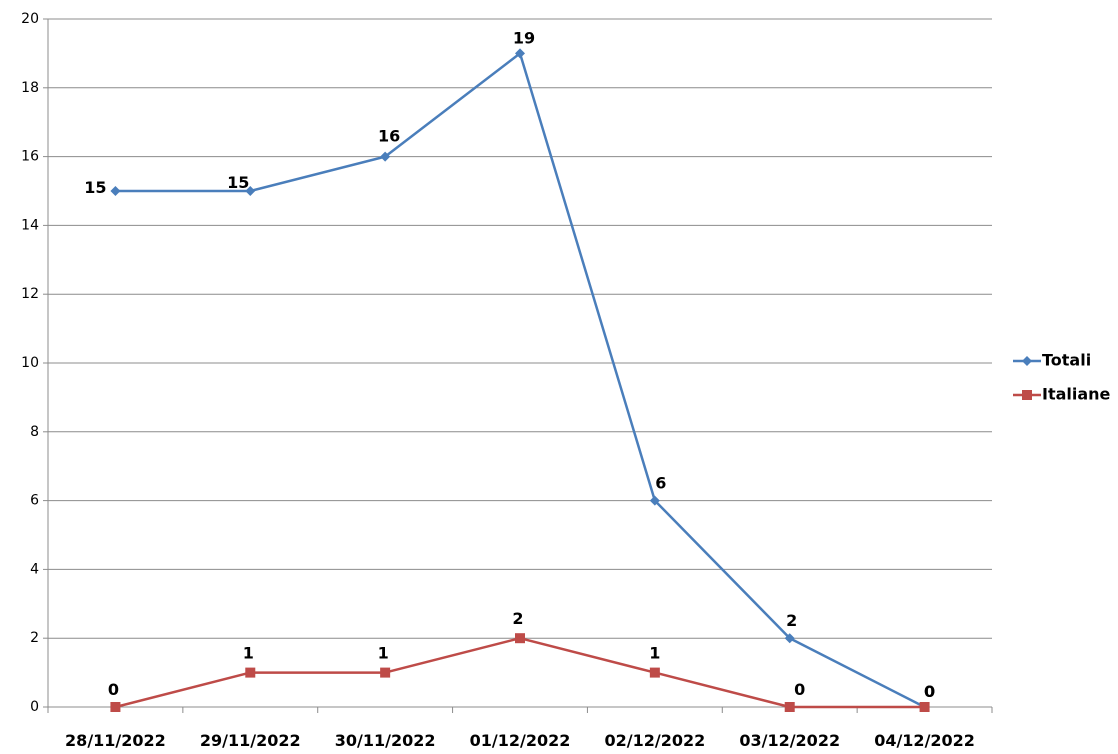 This screenshot has width=1118, height=754. What do you see at coordinates (789, 740) in the screenshot?
I see `x-tick-label: 03/12/2022` at bounding box center [789, 740].